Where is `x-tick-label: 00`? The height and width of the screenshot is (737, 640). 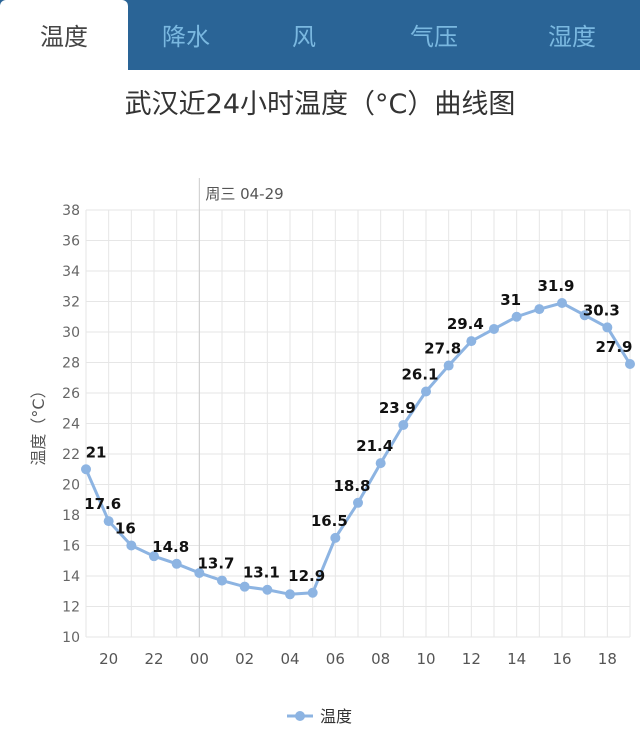
x-tick-label: 00 is located at coordinates (199, 659).